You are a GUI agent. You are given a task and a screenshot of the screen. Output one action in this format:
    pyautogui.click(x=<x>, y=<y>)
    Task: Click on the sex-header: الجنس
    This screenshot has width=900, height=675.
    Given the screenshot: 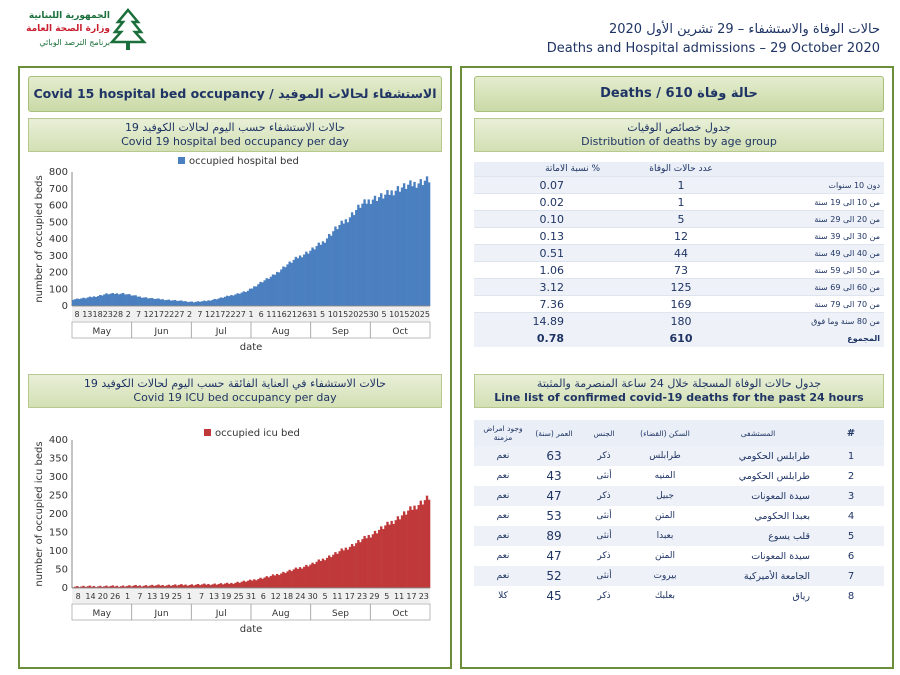 What is the action you would take?
    pyautogui.click(x=604, y=433)
    